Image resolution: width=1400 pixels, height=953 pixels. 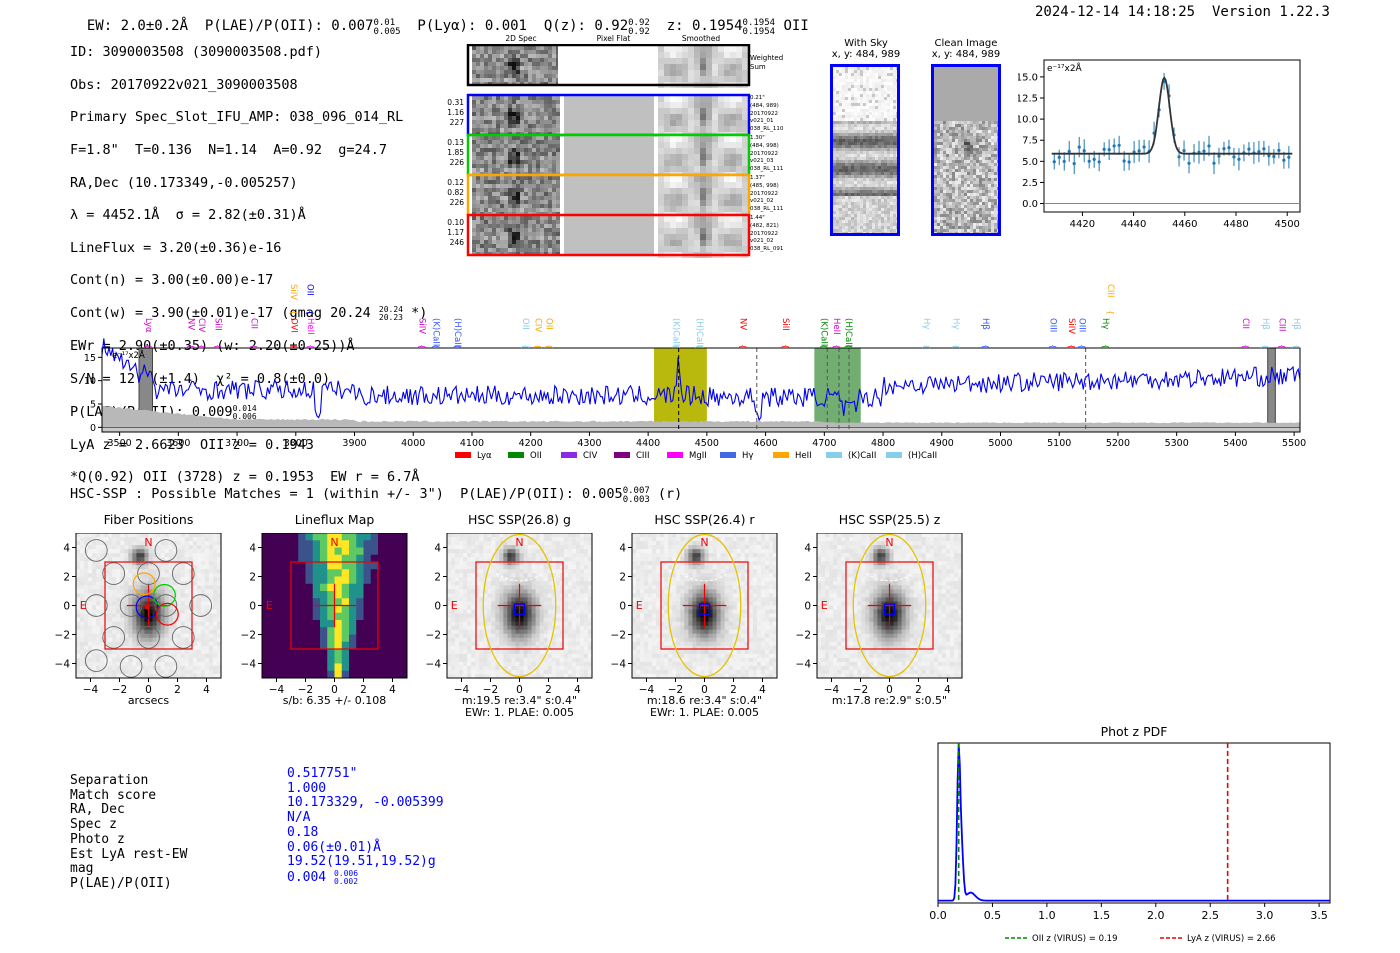 I want to click on photz-xtick-label: 3.0, so click(x=1265, y=915).